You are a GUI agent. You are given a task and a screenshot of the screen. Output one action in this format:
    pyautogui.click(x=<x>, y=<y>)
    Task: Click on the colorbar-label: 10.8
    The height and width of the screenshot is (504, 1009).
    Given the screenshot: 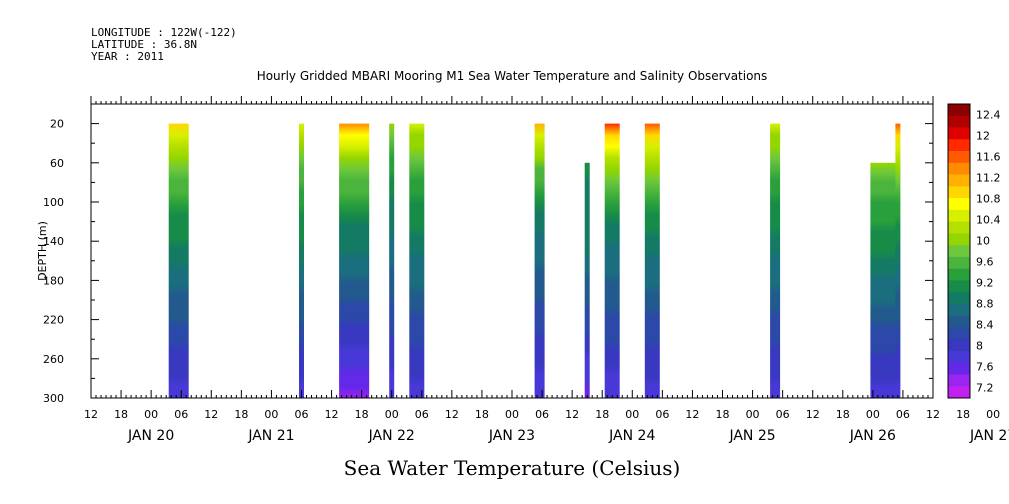 What is the action you would take?
    pyautogui.click(x=988, y=199)
    